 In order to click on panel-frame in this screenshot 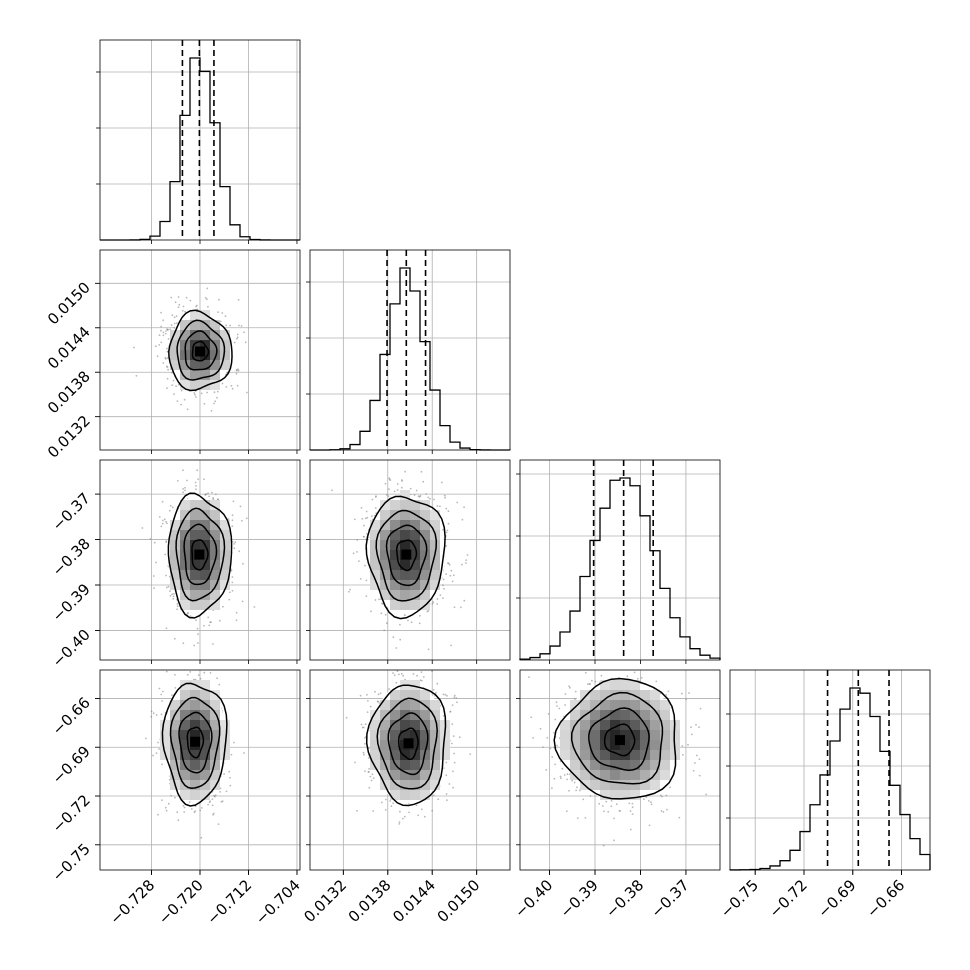, I will do `click(410, 770)`.